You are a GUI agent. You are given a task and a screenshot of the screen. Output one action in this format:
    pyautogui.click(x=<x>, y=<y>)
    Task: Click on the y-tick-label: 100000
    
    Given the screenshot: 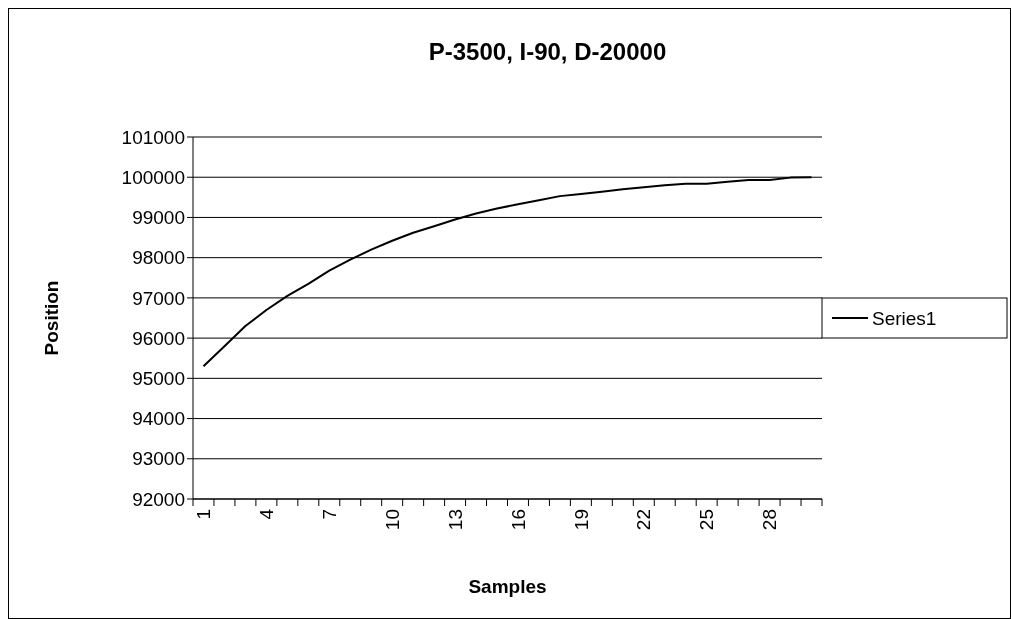 What is the action you would take?
    pyautogui.click(x=153, y=177)
    